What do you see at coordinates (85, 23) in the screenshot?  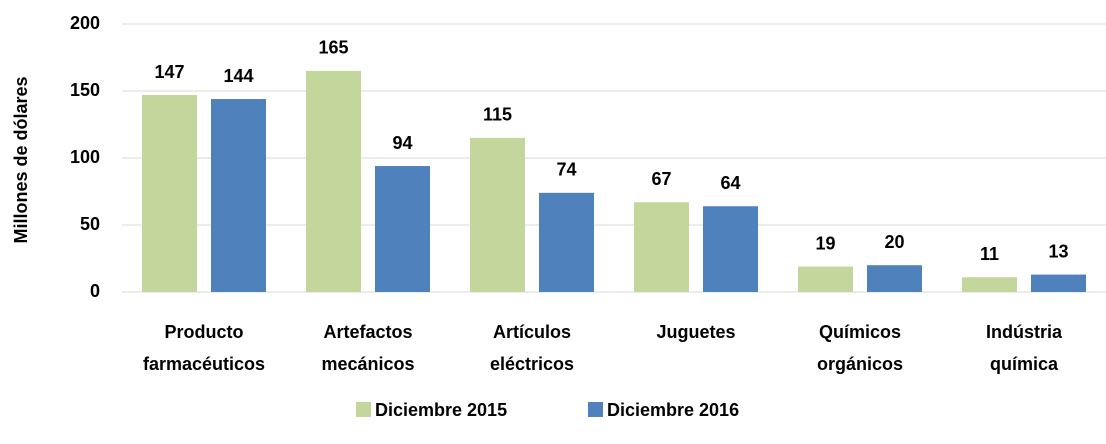 I see `y-tick-label: 200` at bounding box center [85, 23].